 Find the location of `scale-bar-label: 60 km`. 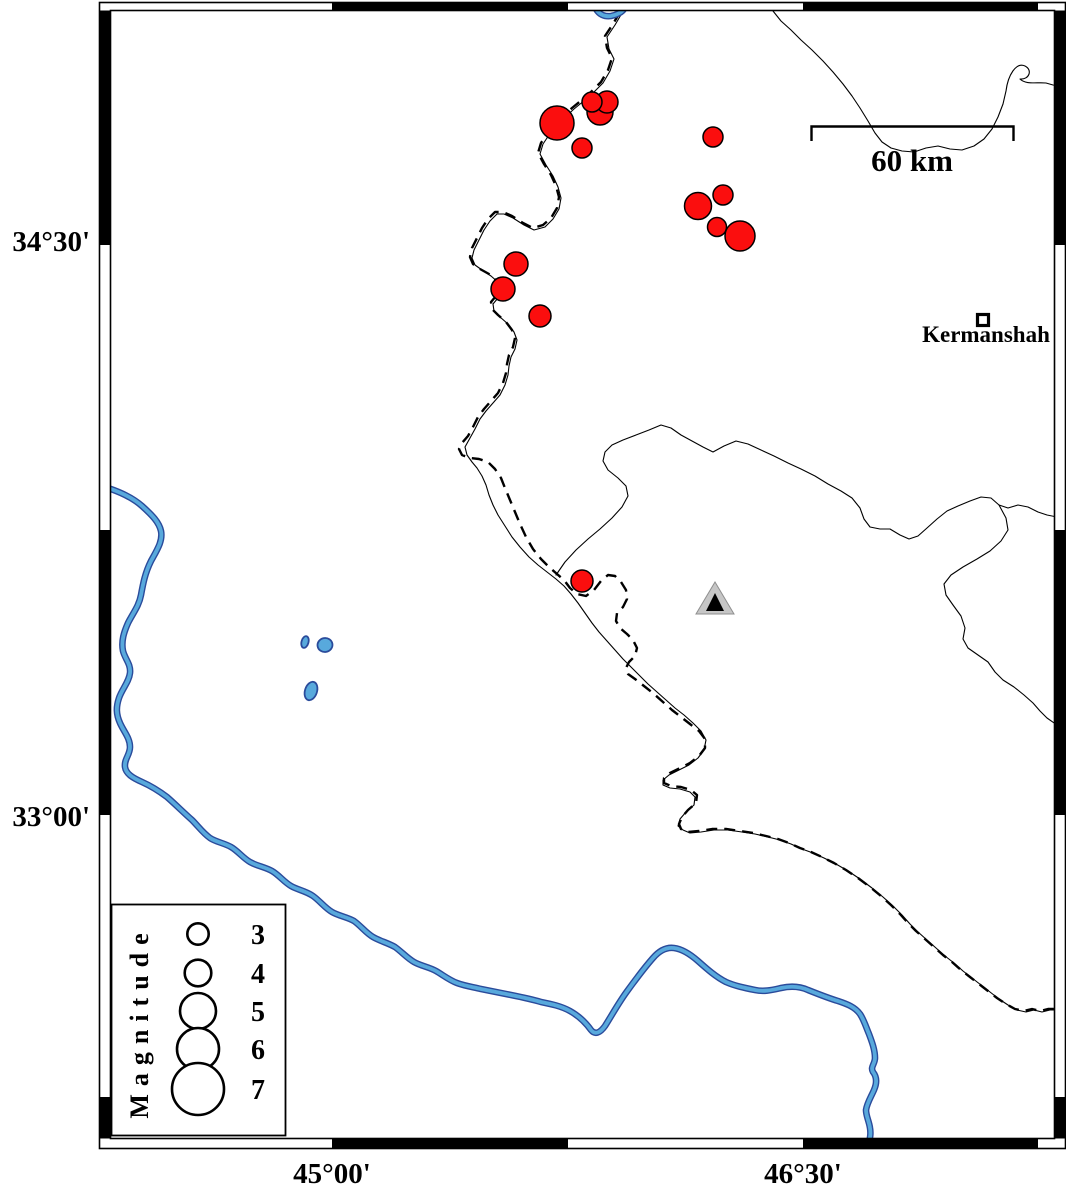

scale-bar-label: 60 km is located at coordinates (912, 160).